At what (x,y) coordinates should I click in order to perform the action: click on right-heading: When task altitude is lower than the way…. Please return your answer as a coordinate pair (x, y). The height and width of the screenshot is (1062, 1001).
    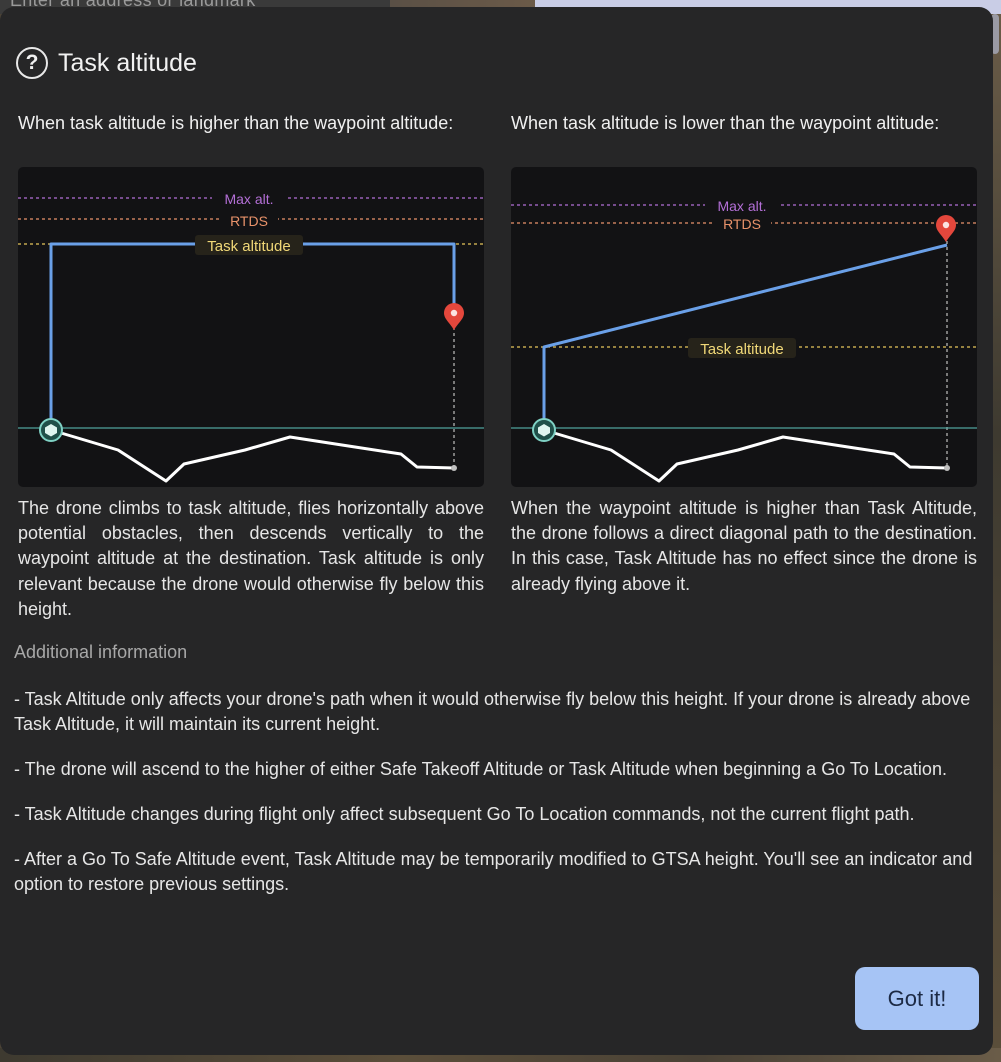
    Looking at the image, I should click on (725, 123).